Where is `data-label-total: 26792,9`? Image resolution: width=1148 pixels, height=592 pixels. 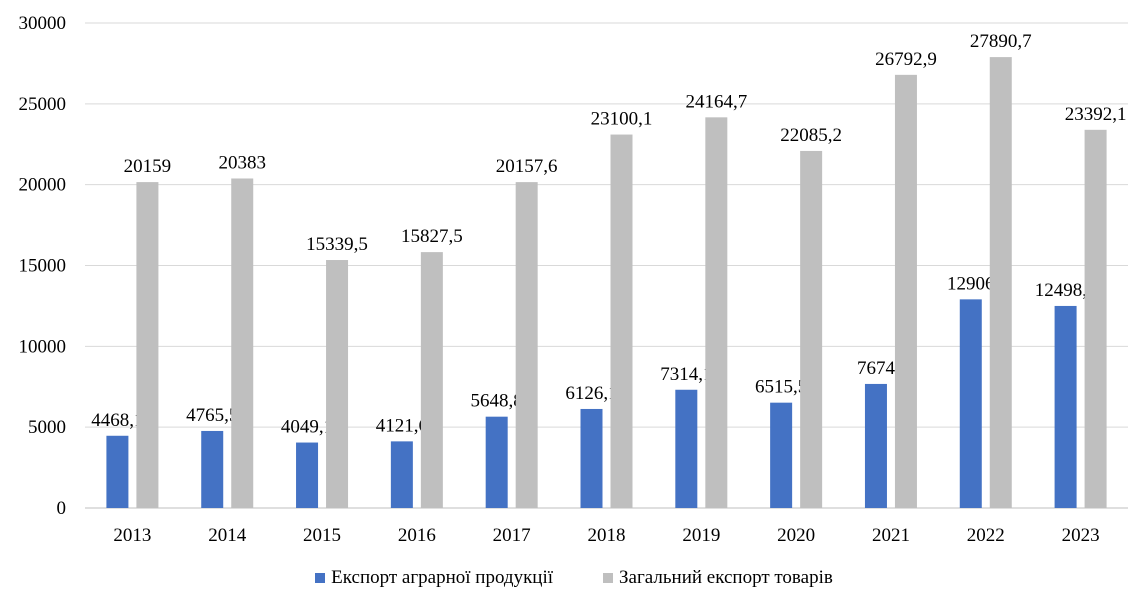
data-label-total: 26792,9 is located at coordinates (906, 59).